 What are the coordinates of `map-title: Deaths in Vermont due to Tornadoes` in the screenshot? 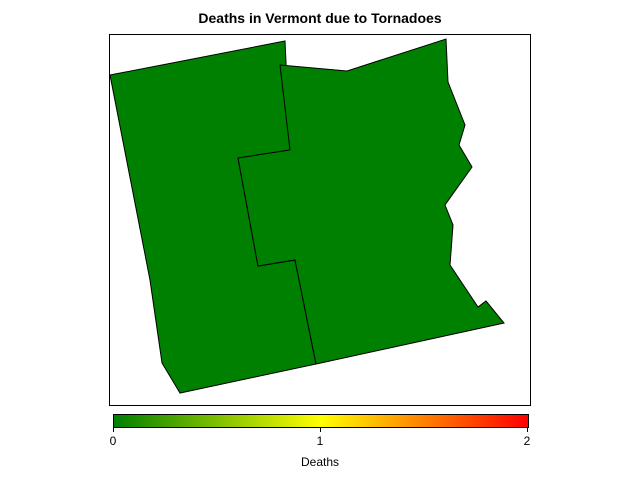 It's located at (320, 18).